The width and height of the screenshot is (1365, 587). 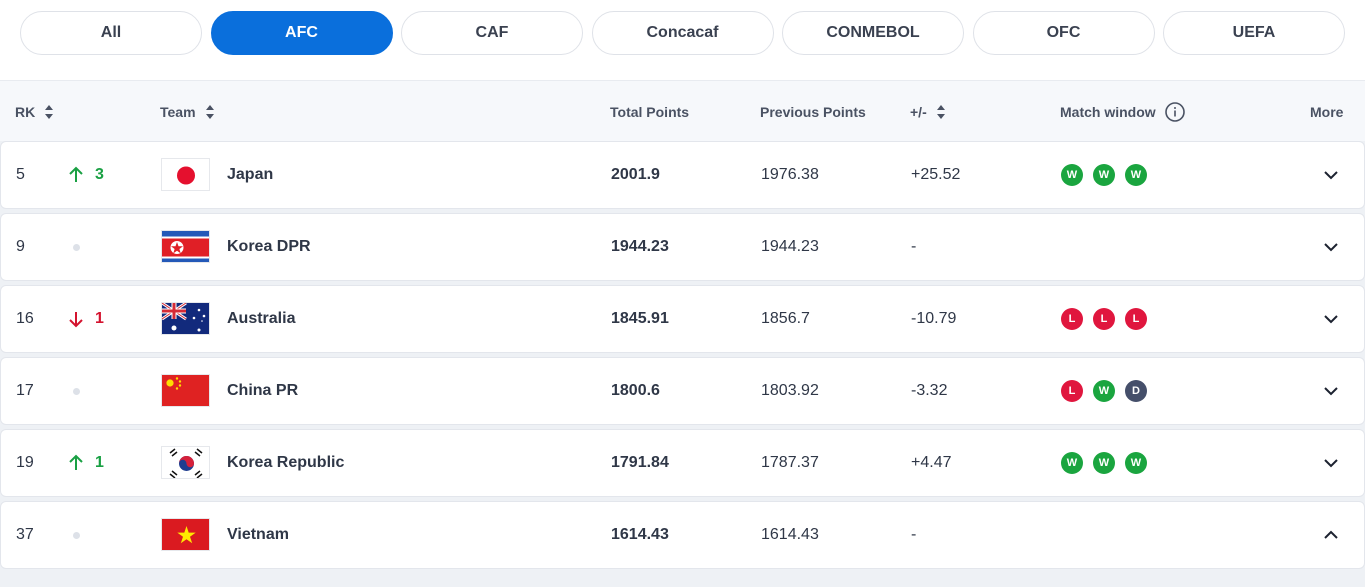 What do you see at coordinates (20, 246) in the screenshot?
I see `rank: 9` at bounding box center [20, 246].